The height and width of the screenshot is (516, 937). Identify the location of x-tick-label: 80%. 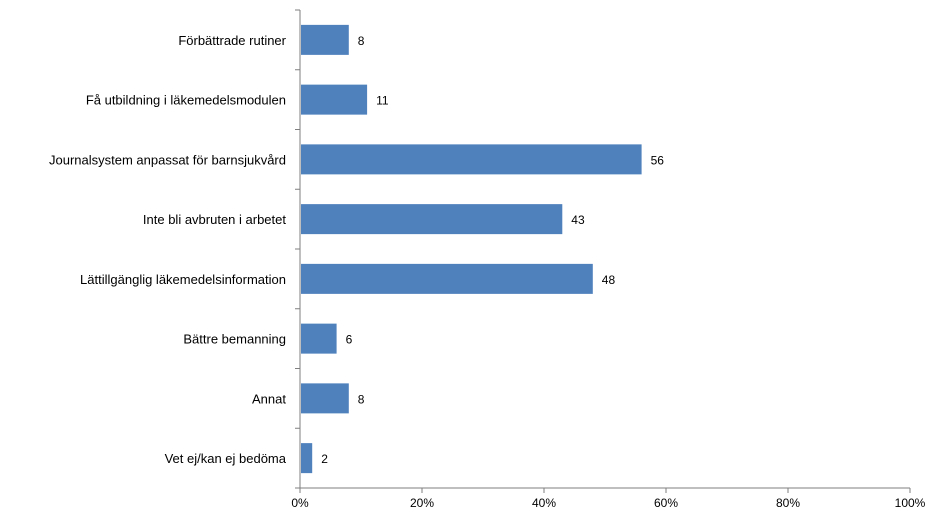
(788, 503).